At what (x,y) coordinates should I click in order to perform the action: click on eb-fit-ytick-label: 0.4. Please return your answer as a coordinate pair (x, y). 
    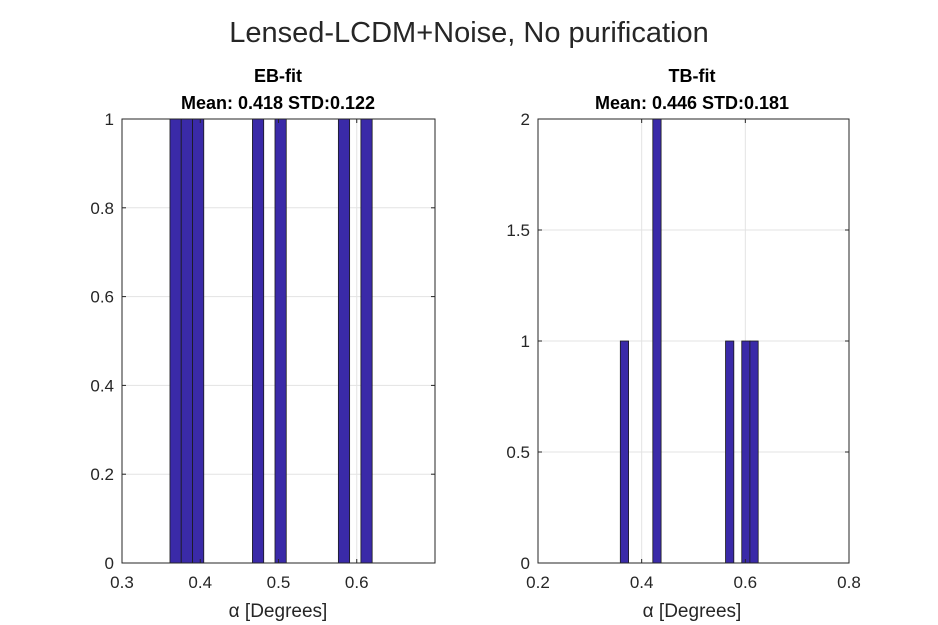
    Looking at the image, I should click on (102, 385).